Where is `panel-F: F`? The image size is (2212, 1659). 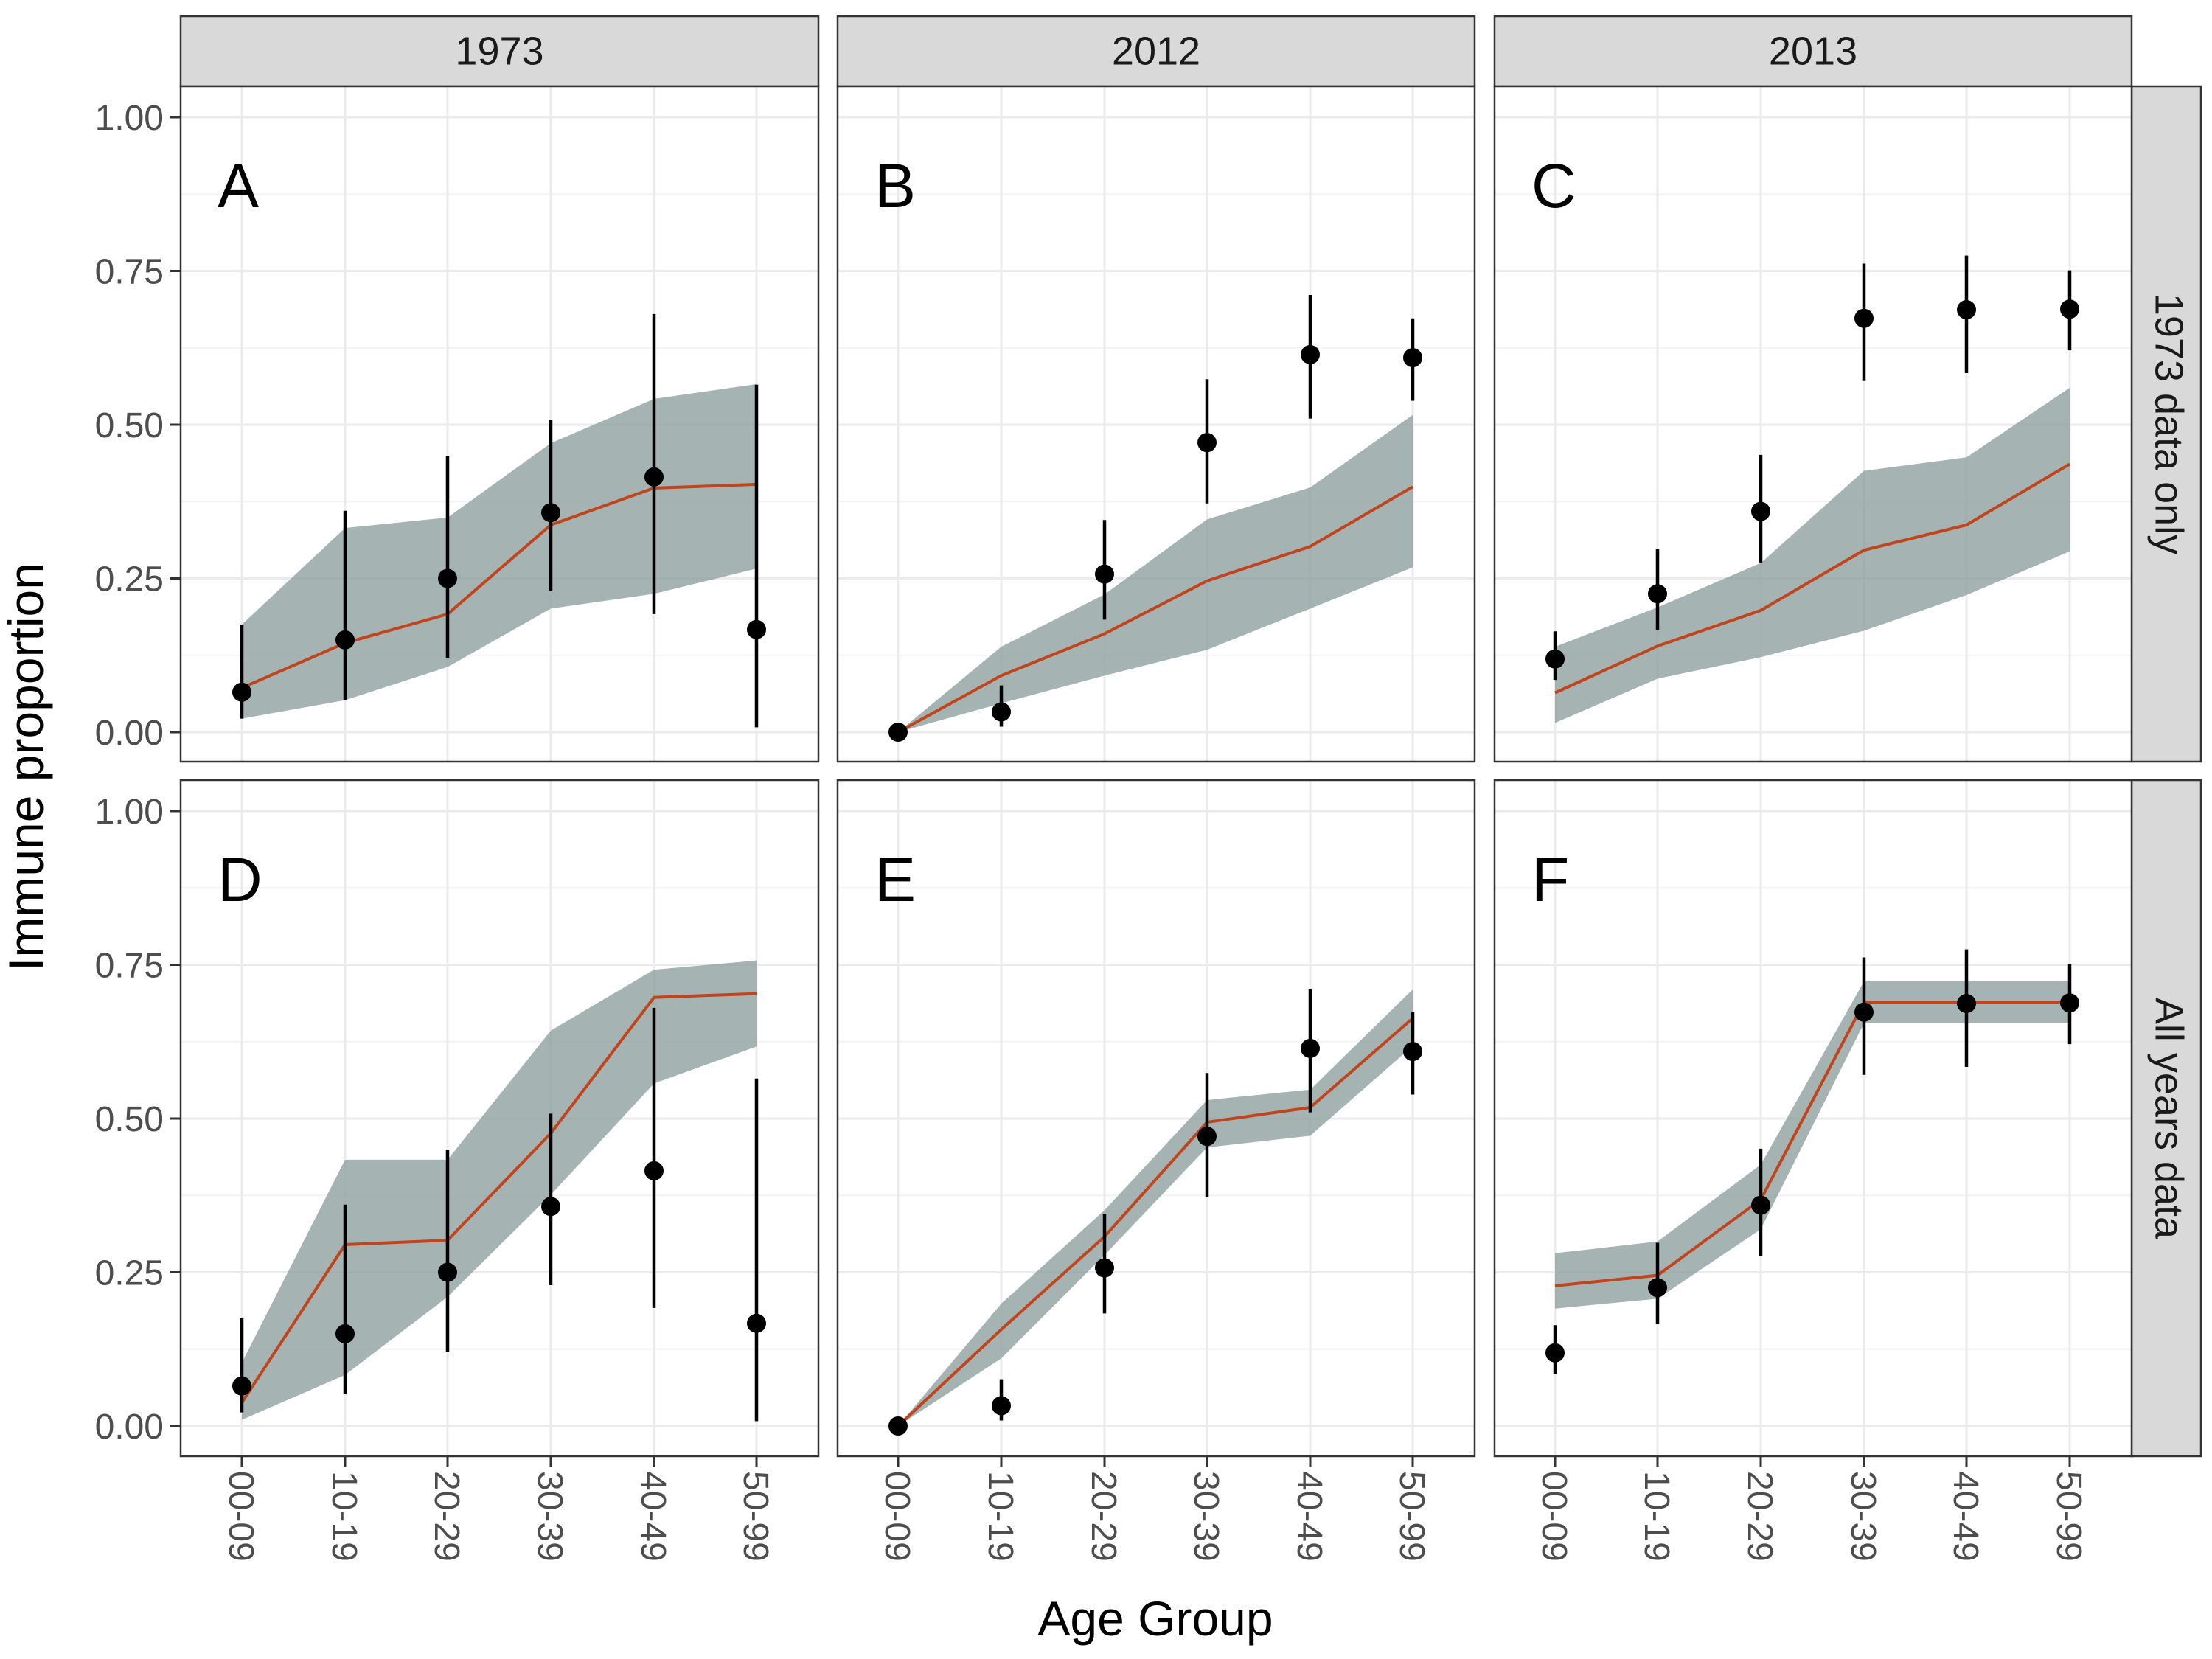
panel-F: F is located at coordinates (1813, 1118).